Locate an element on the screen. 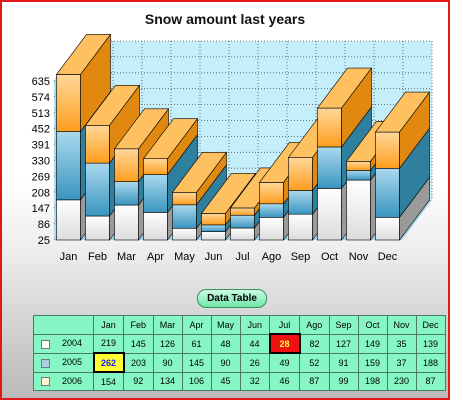  column-header: Sep is located at coordinates (343, 325).